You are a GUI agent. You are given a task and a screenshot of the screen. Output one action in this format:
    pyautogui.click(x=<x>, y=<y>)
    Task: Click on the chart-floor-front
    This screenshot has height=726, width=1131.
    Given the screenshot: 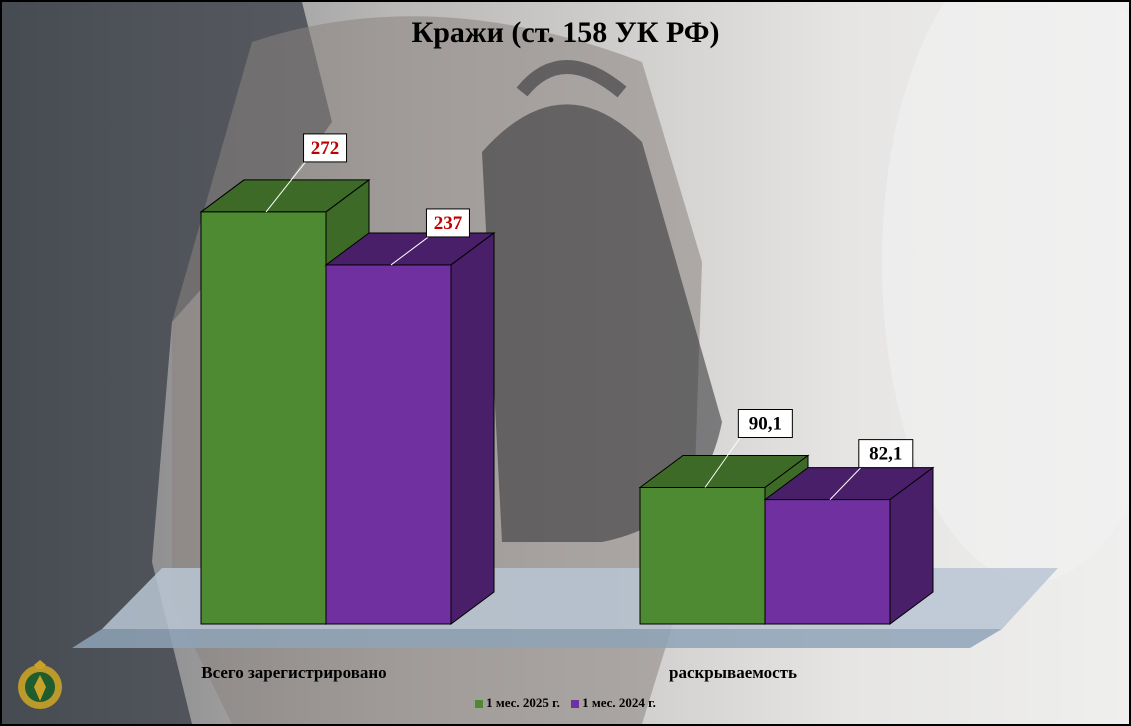 What is the action you would take?
    pyautogui.click(x=537, y=638)
    